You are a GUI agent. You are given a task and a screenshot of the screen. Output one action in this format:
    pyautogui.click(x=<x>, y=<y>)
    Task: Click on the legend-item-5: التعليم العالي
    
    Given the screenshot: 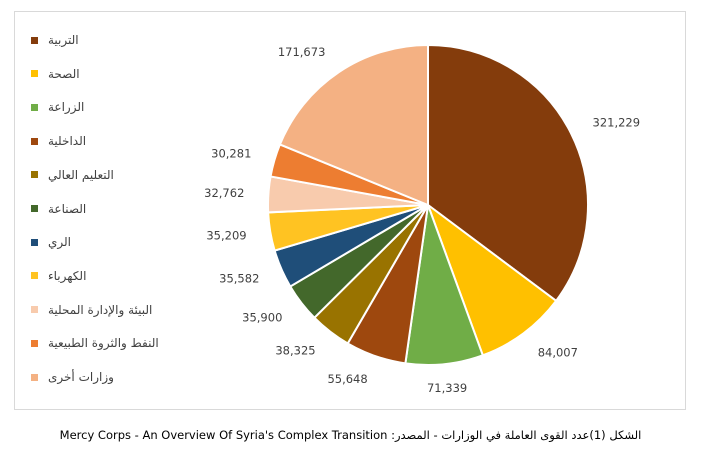 What is the action you would take?
    pyautogui.click(x=72, y=175)
    